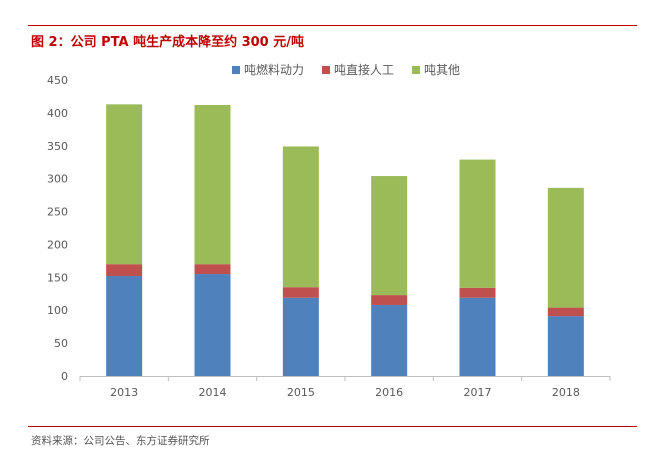  Describe the element at coordinates (57, 228) in the screenshot. I see `y-axis: 0 50 100 150 200 250 300 350 400 450` at that location.